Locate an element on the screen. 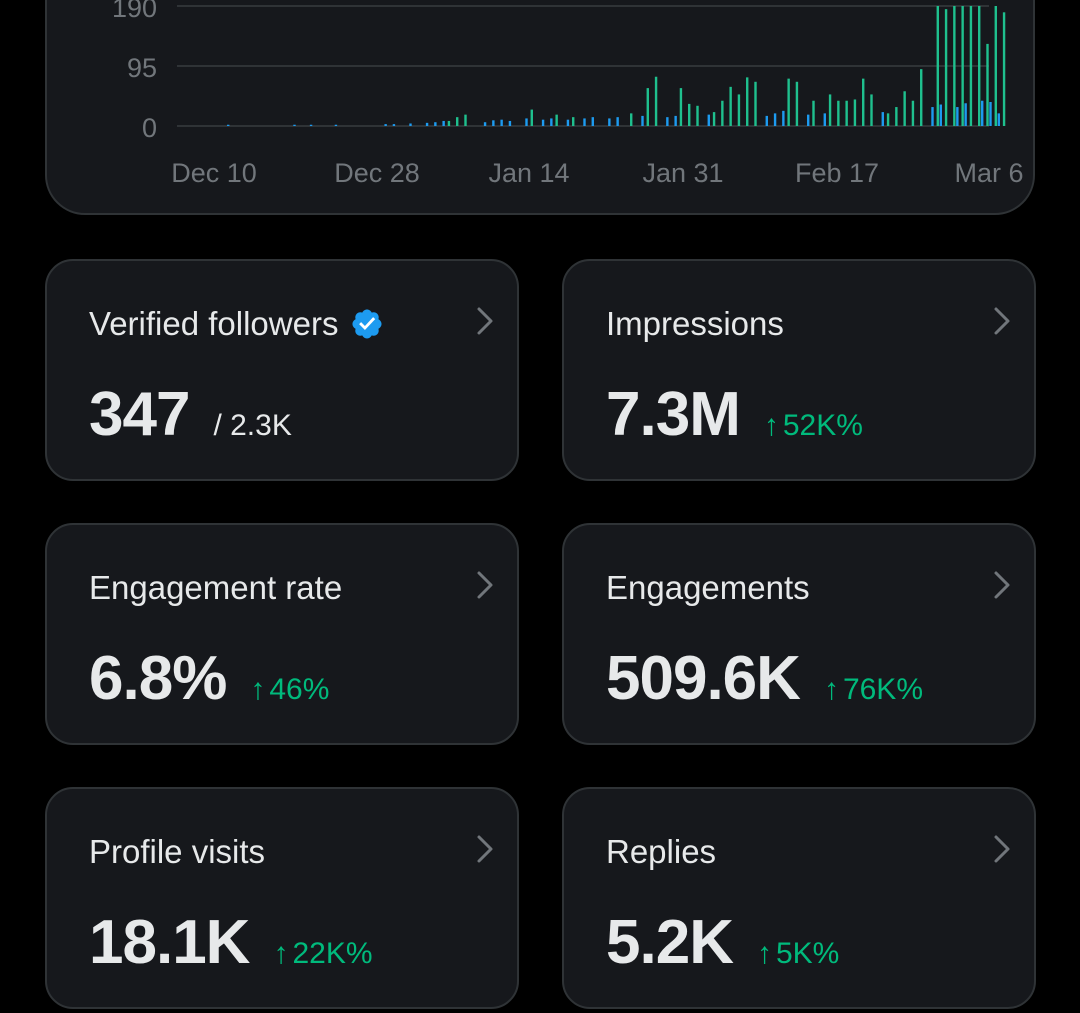  engagements-delta: ↑ 76K% is located at coordinates (873, 690).